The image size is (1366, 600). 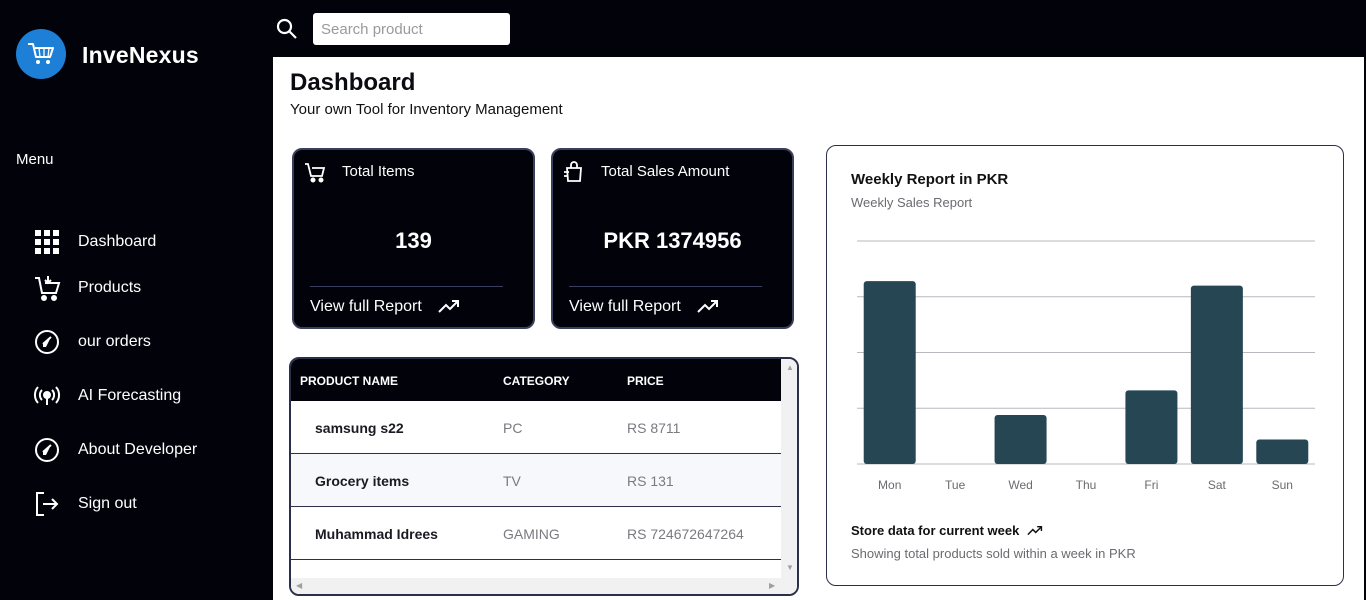 What do you see at coordinates (287, 29) in the screenshot?
I see `search-icon` at bounding box center [287, 29].